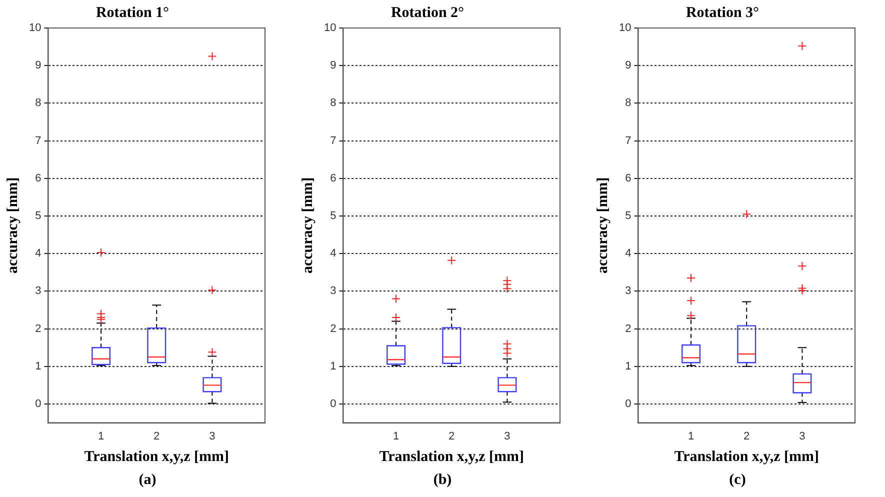 The height and width of the screenshot is (497, 885). I want to click on text: (a), so click(148, 480).